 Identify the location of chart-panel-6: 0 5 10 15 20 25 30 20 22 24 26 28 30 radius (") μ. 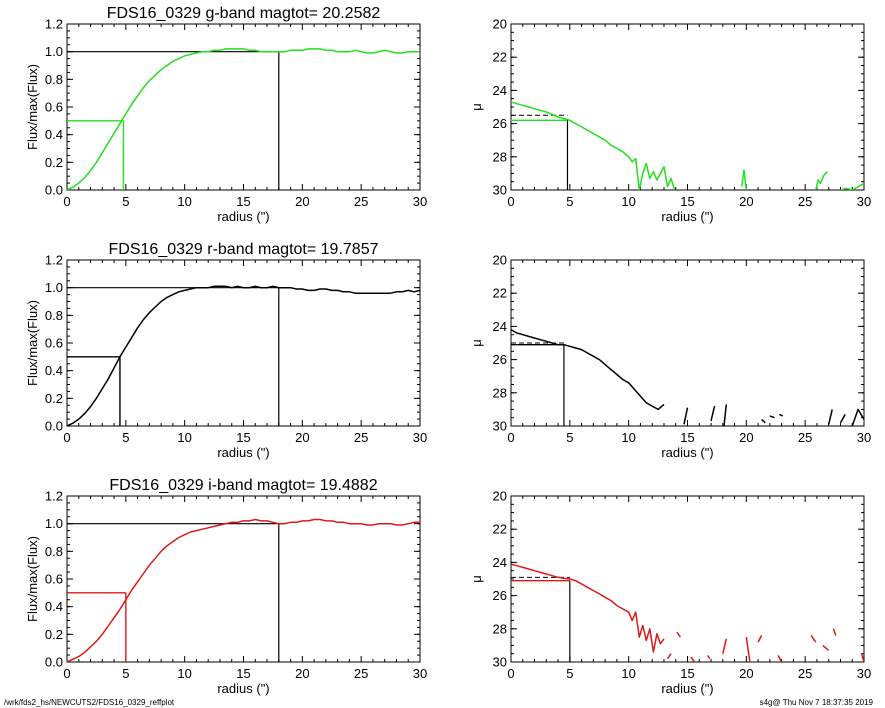
(670, 593).